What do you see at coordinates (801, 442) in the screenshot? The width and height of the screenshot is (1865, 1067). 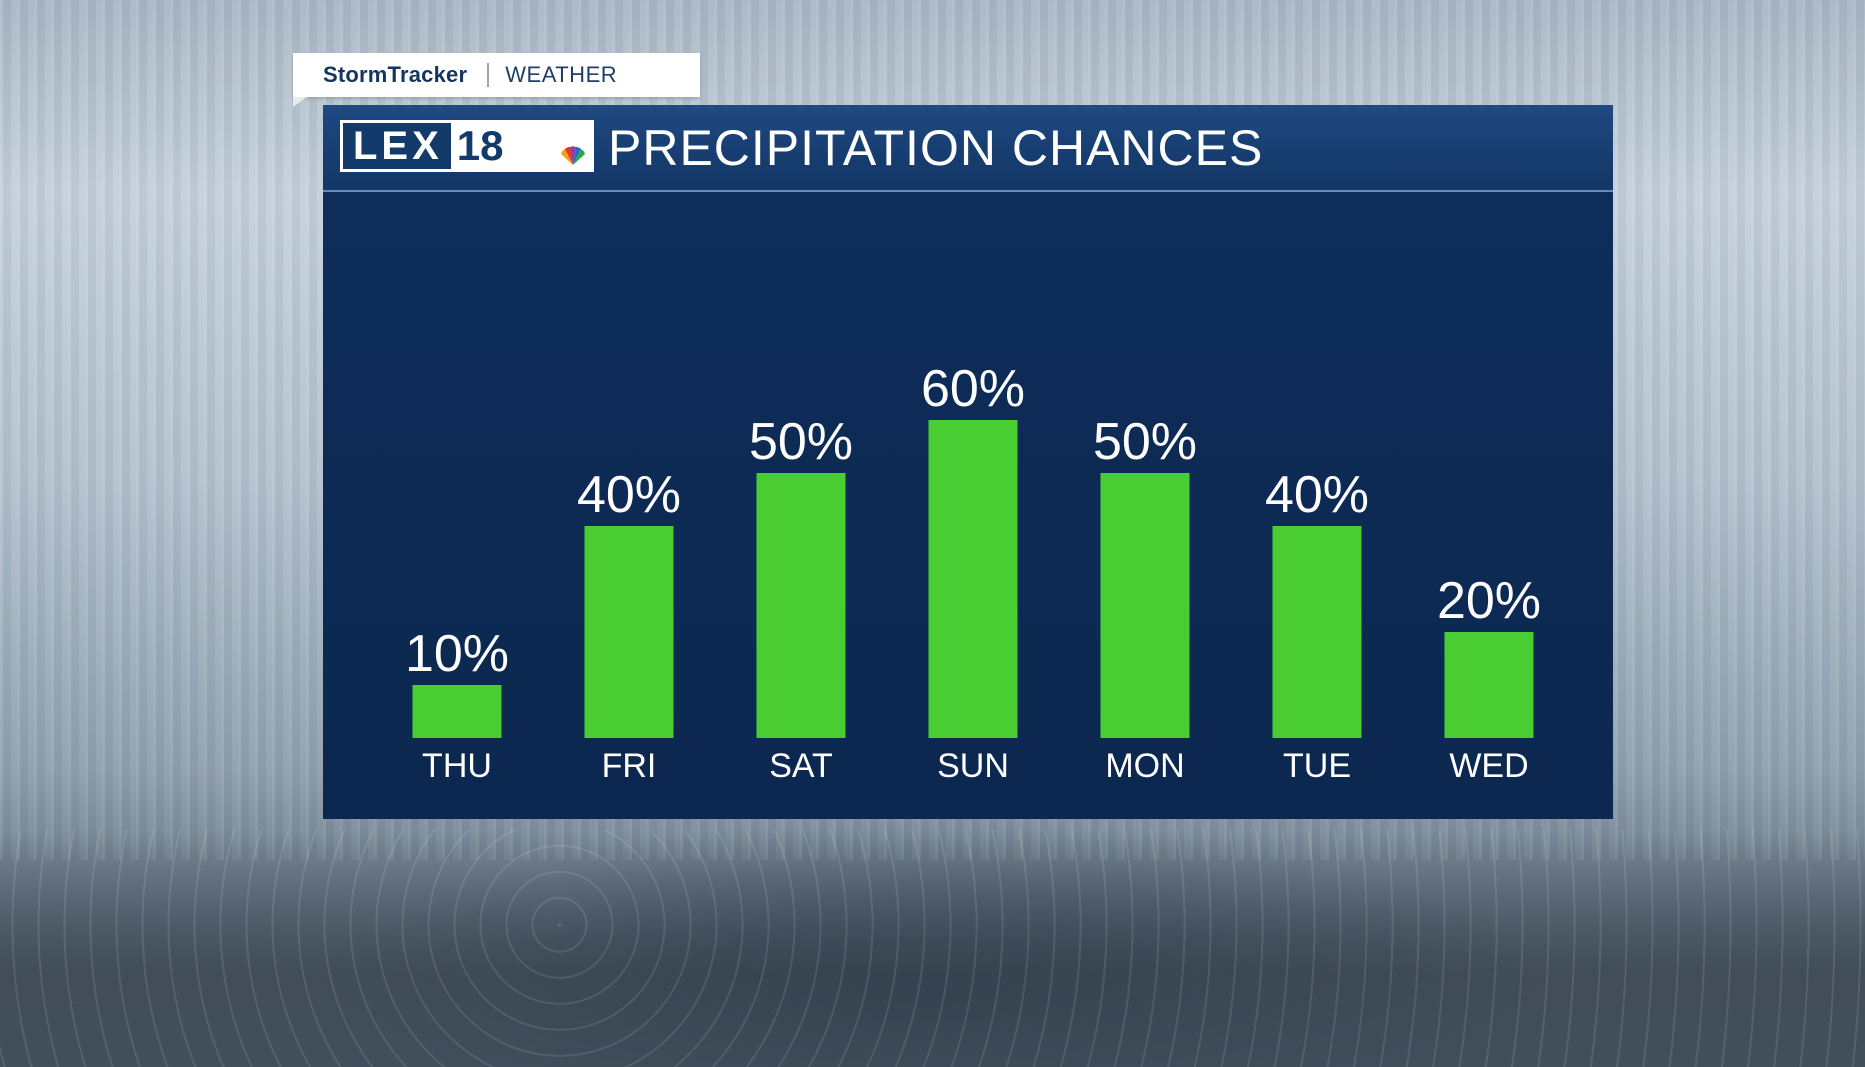 I see `value-label-sat: 50%` at bounding box center [801, 442].